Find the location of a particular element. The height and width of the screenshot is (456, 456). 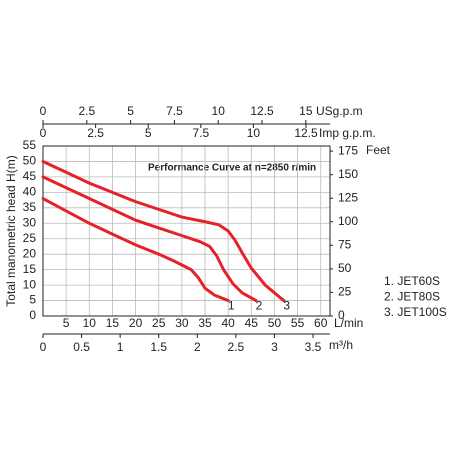

y2-tick-label: 25 is located at coordinates (345, 292).